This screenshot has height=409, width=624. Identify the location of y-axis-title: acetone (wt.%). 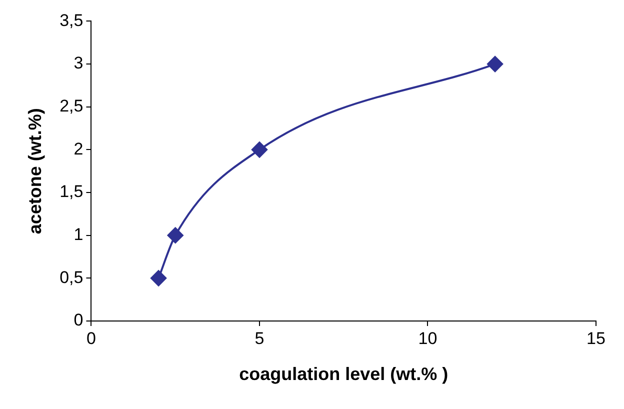
(34, 171).